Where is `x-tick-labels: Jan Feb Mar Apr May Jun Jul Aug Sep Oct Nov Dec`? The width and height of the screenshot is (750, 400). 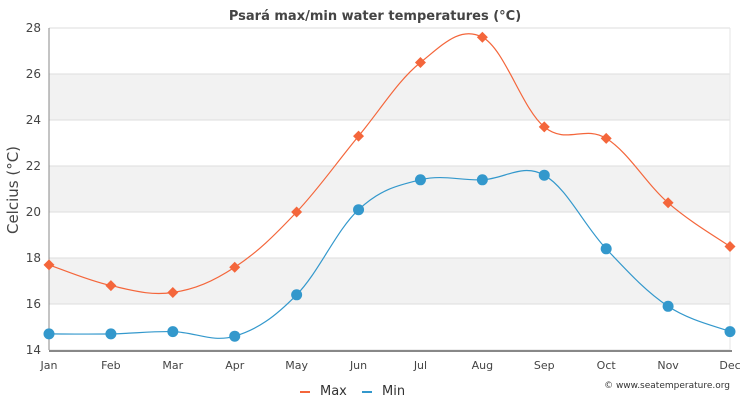 x-tick-labels: Jan Feb Mar Apr May Jun Jul Aug Sep Oct Nov Dec is located at coordinates (390, 365).